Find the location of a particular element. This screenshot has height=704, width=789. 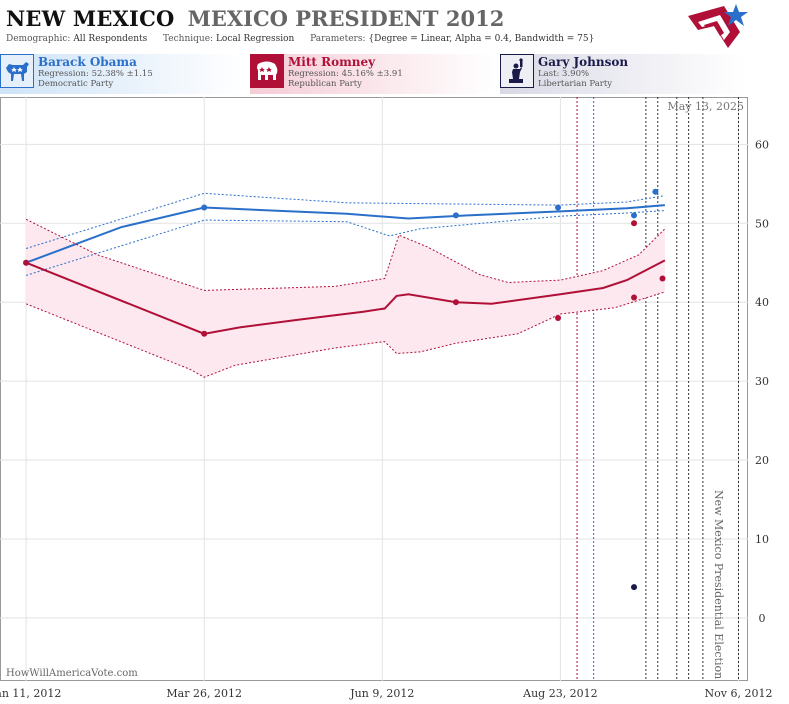

candidate-stat: Regression: 52.38% ±1.15 is located at coordinates (95, 74).